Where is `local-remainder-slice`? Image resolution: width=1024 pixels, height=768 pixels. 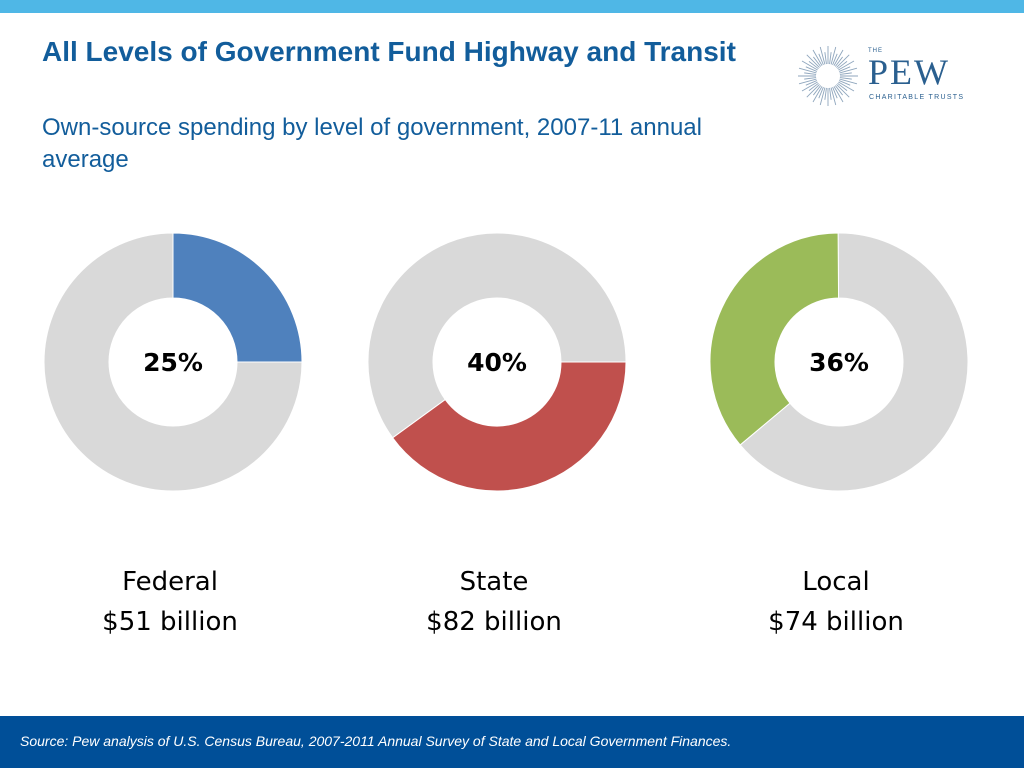 local-remainder-slice is located at coordinates (854, 362).